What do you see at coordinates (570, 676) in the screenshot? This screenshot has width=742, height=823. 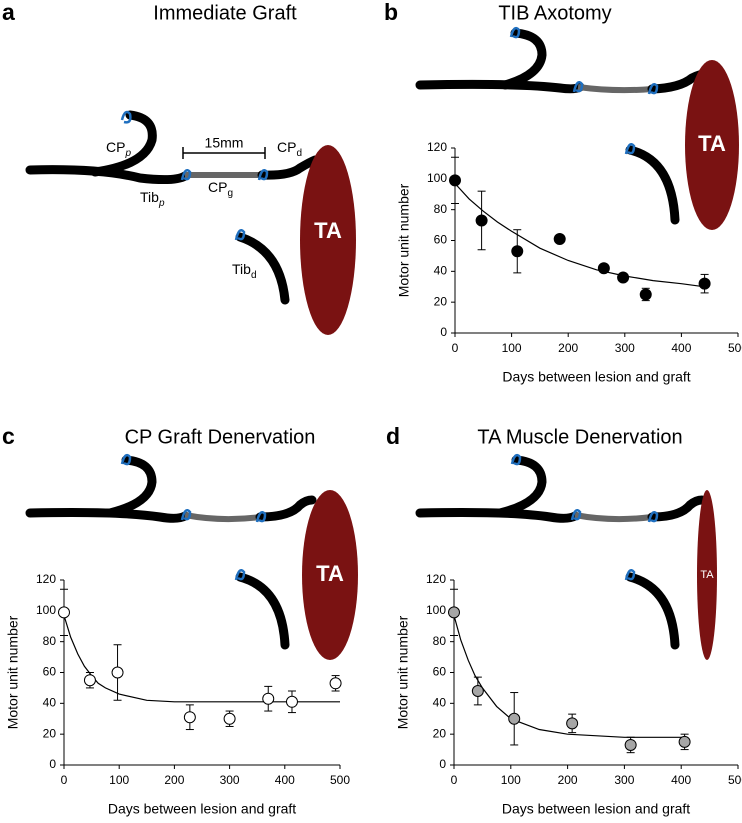 I see `fit-curve` at bounding box center [570, 676].